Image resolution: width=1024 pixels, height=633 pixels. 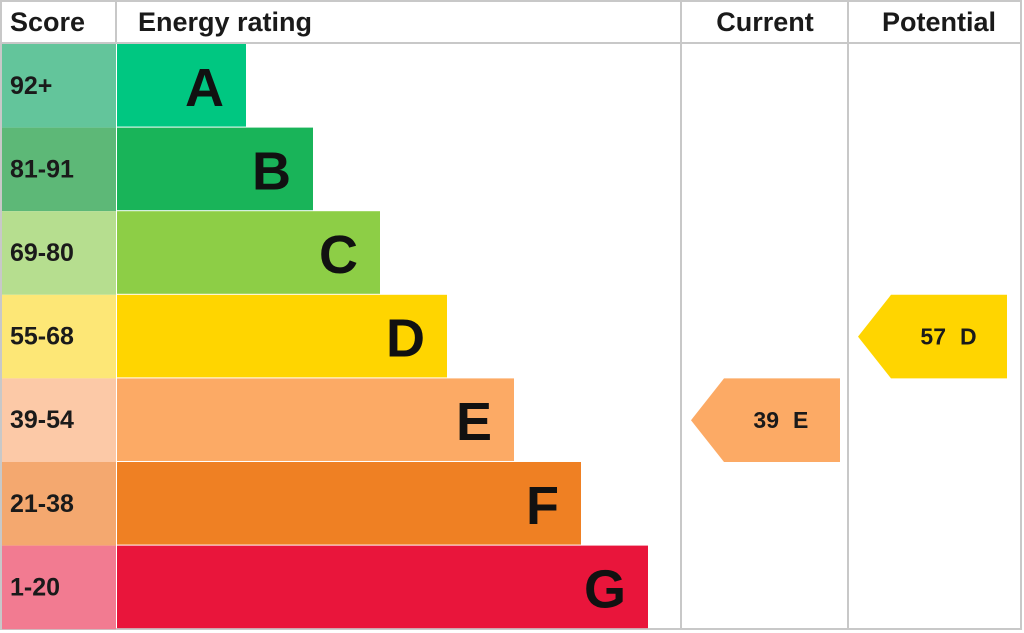 I want to click on header-score: Score, so click(x=47, y=22).